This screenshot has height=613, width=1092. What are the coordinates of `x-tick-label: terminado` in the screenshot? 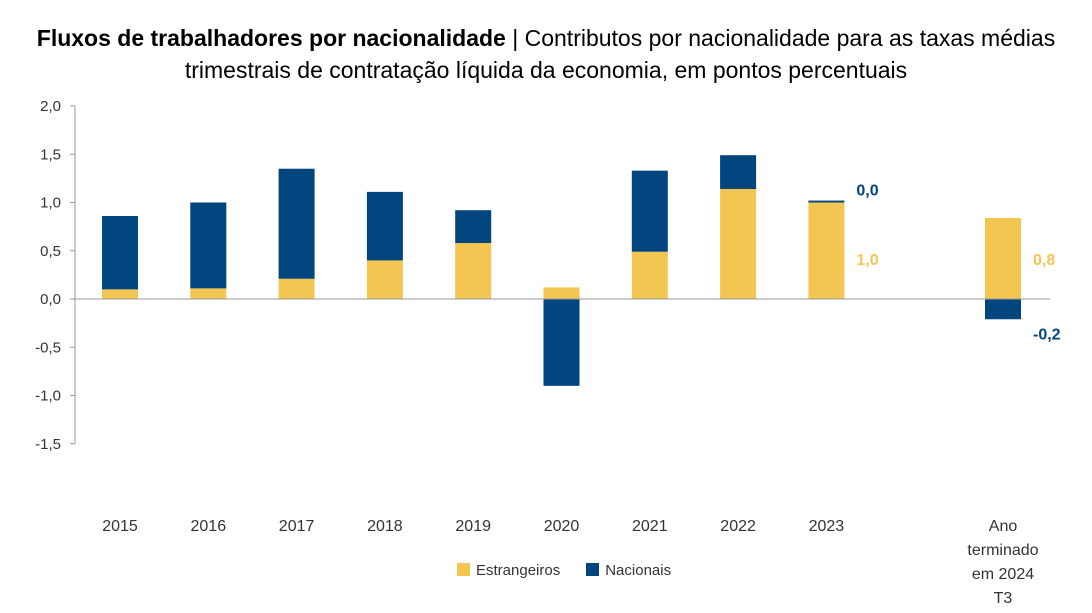 It's located at (1002, 550).